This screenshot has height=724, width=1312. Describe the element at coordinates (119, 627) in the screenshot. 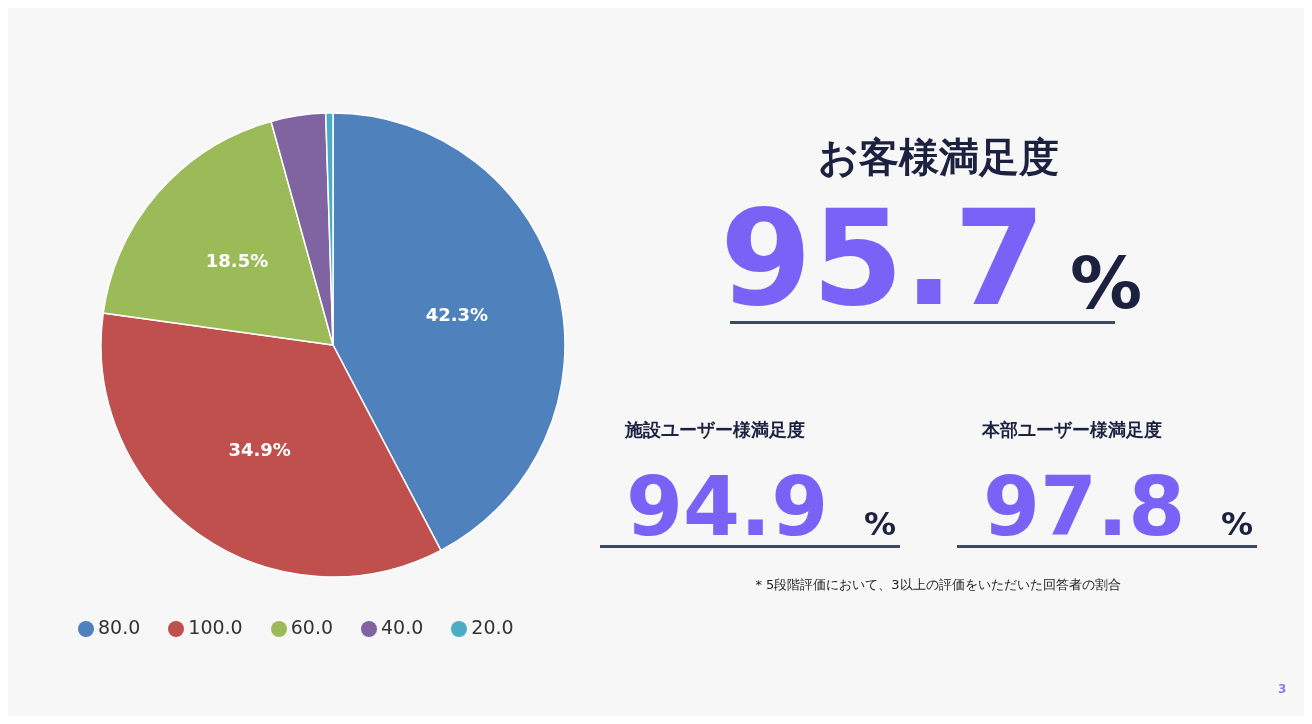

I see `legend-label: 80.0` at that location.